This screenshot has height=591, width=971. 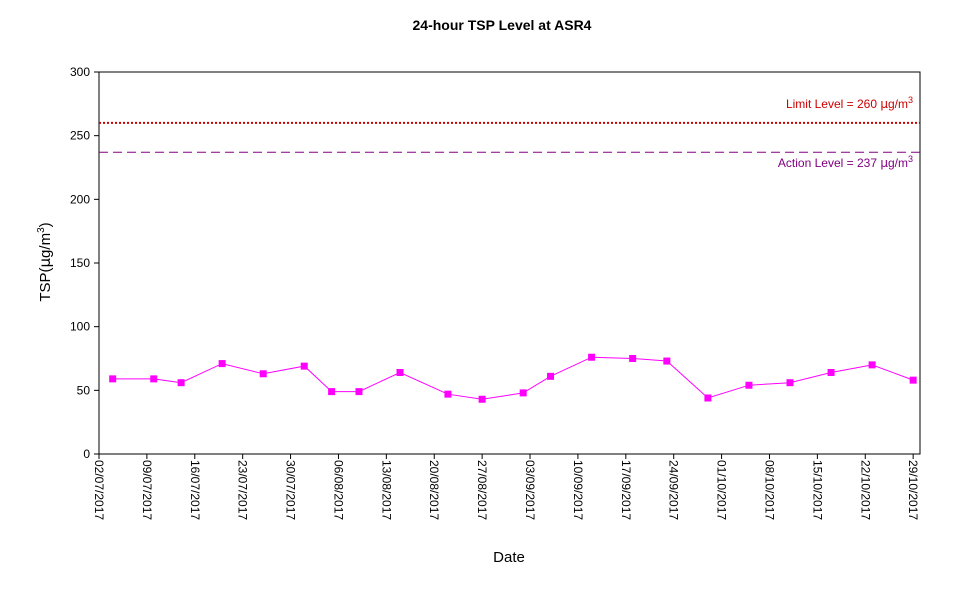 What do you see at coordinates (845, 162) in the screenshot?
I see `action-level-label: Action Level = 237 μg/m3` at bounding box center [845, 162].